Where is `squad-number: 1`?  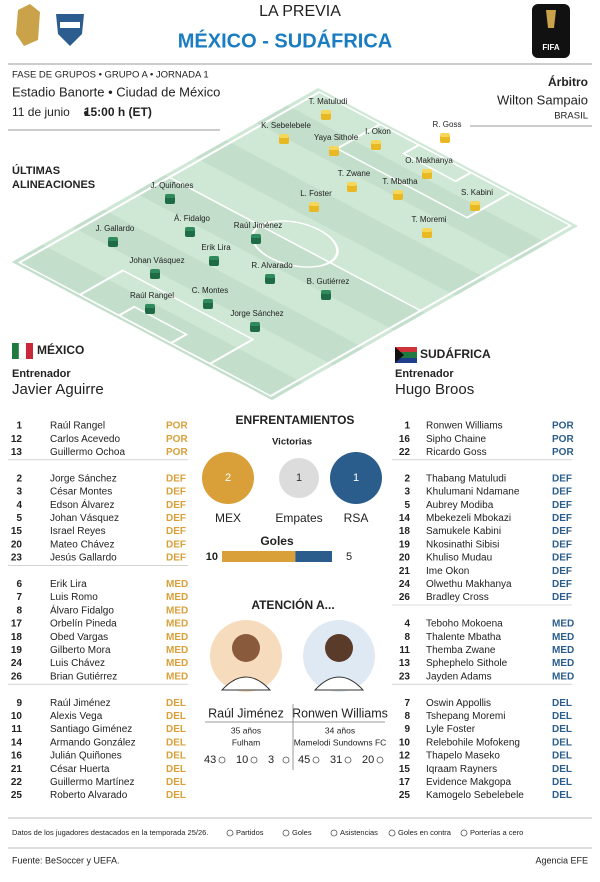 squad-number: 1 is located at coordinates (407, 426).